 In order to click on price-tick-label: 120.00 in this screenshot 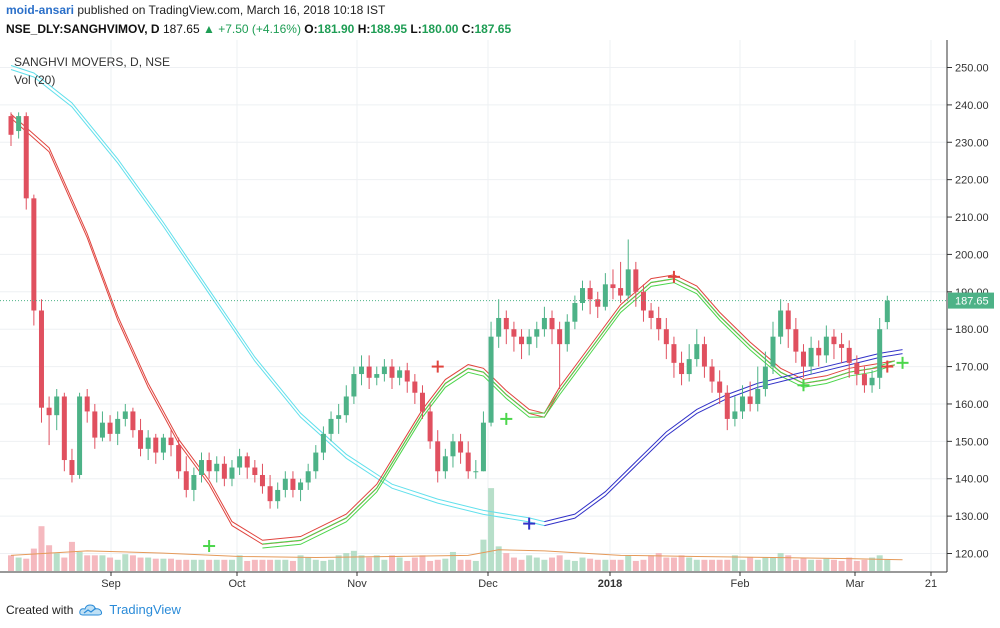, I will do `click(972, 555)`.